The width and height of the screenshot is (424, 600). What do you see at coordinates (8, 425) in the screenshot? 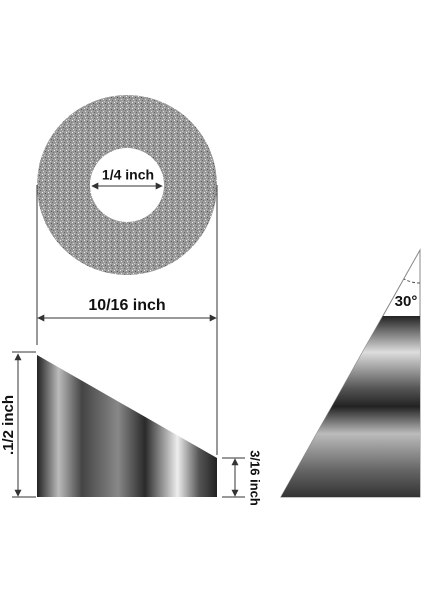
I see `height-label: .1/2 inch` at bounding box center [8, 425].